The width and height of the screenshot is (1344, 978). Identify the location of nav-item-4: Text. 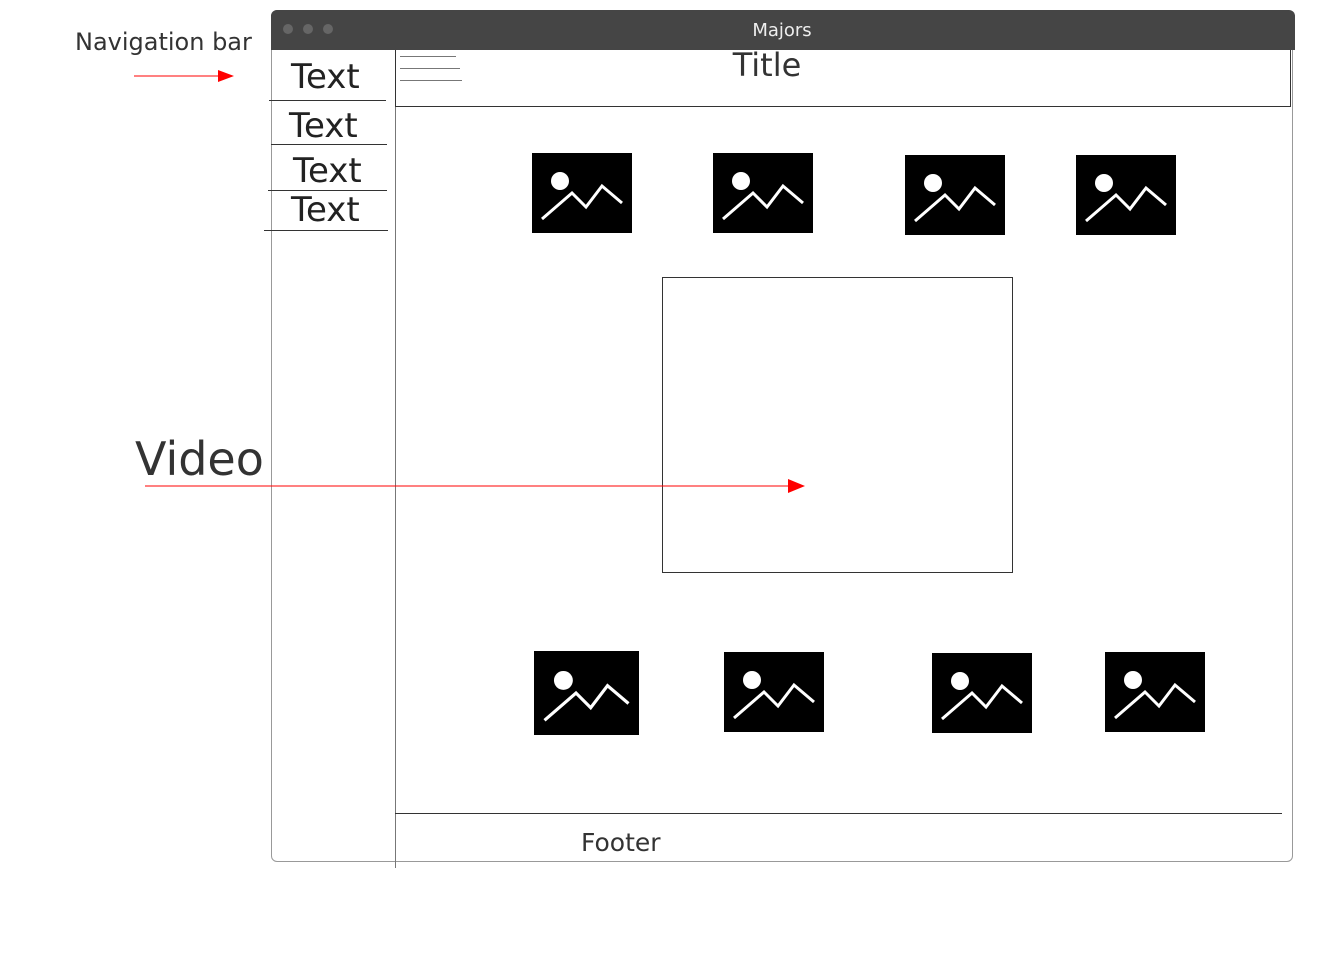
(325, 210).